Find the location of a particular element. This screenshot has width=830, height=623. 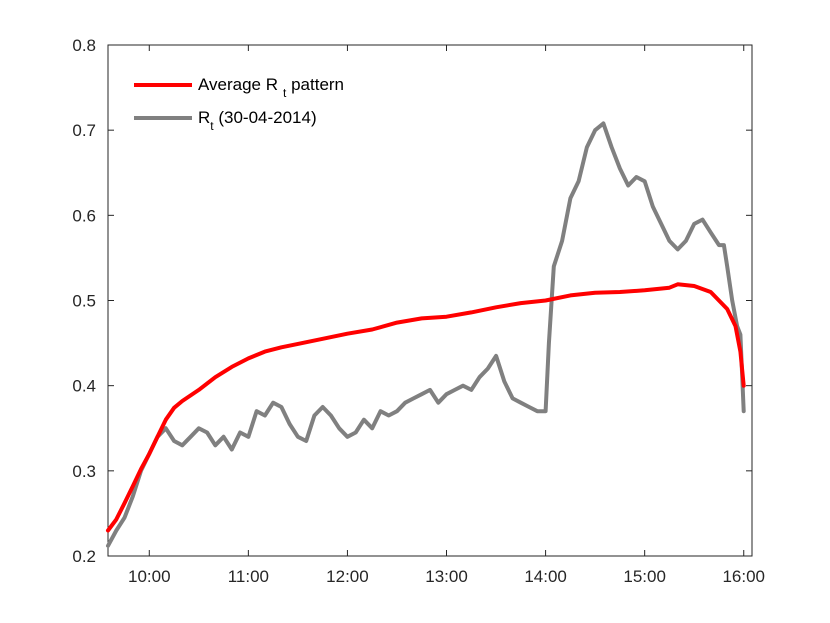

y-tick-label: 0.2 is located at coordinates (84, 556).